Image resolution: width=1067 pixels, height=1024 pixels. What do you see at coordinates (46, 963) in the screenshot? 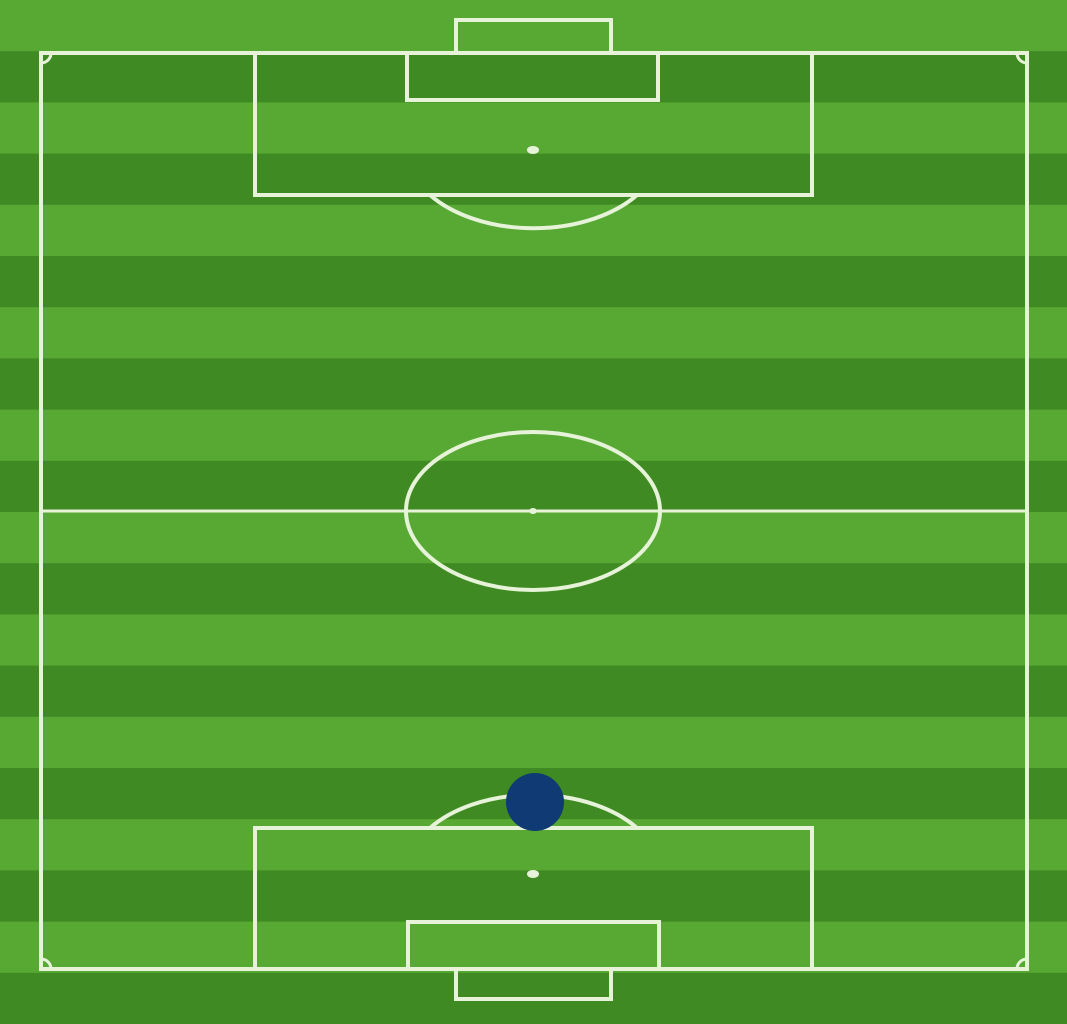
I see `corner-arc-bottom-left` at bounding box center [46, 963].